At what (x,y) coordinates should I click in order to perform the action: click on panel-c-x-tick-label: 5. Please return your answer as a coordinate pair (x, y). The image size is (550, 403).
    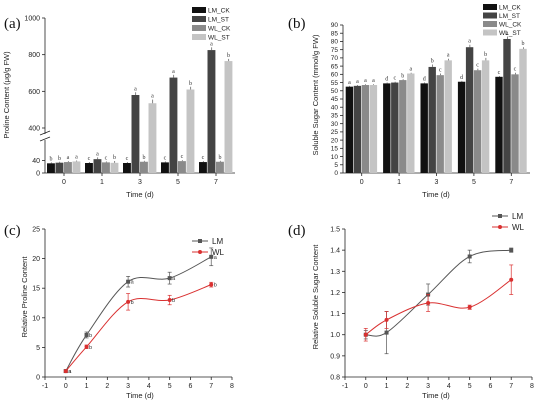
    Looking at the image, I should click on (170, 386).